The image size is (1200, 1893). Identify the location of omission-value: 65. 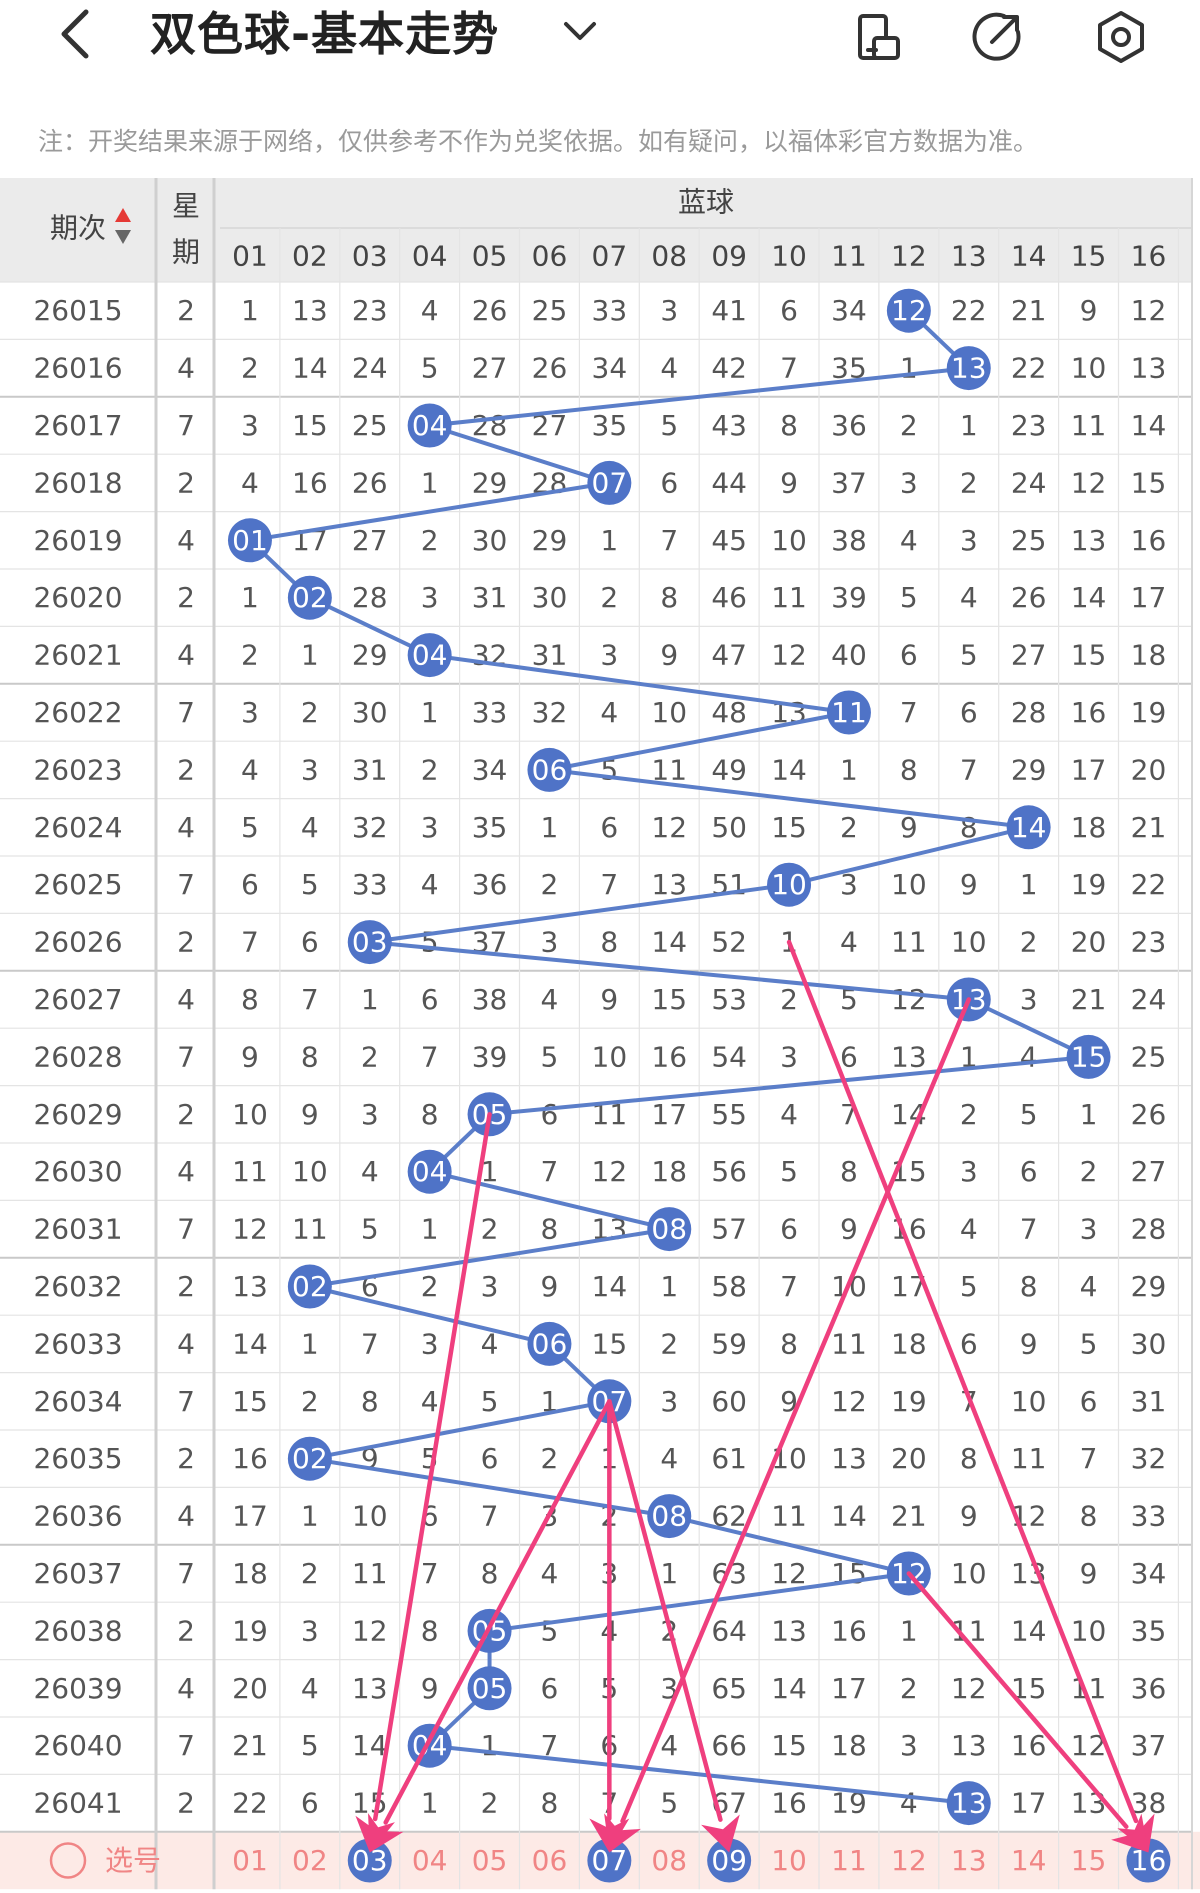
(729, 1688).